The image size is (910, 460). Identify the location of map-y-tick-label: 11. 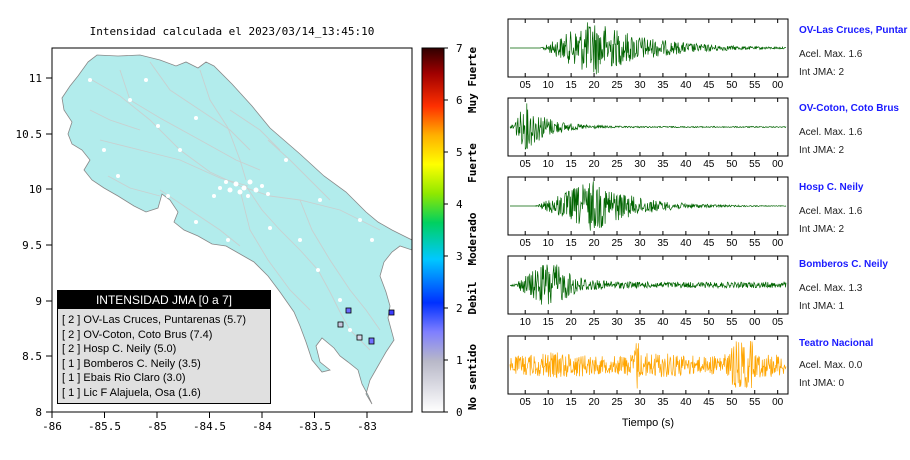
(35, 78).